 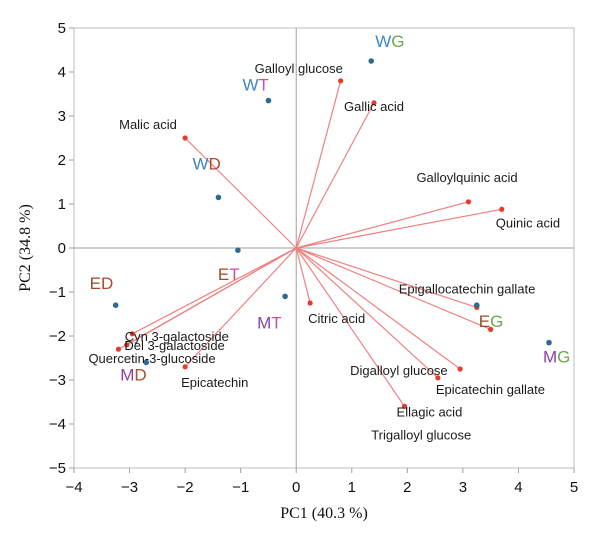 What do you see at coordinates (25, 248) in the screenshot?
I see `y-axis-title: PC2 (34.8 %)` at bounding box center [25, 248].